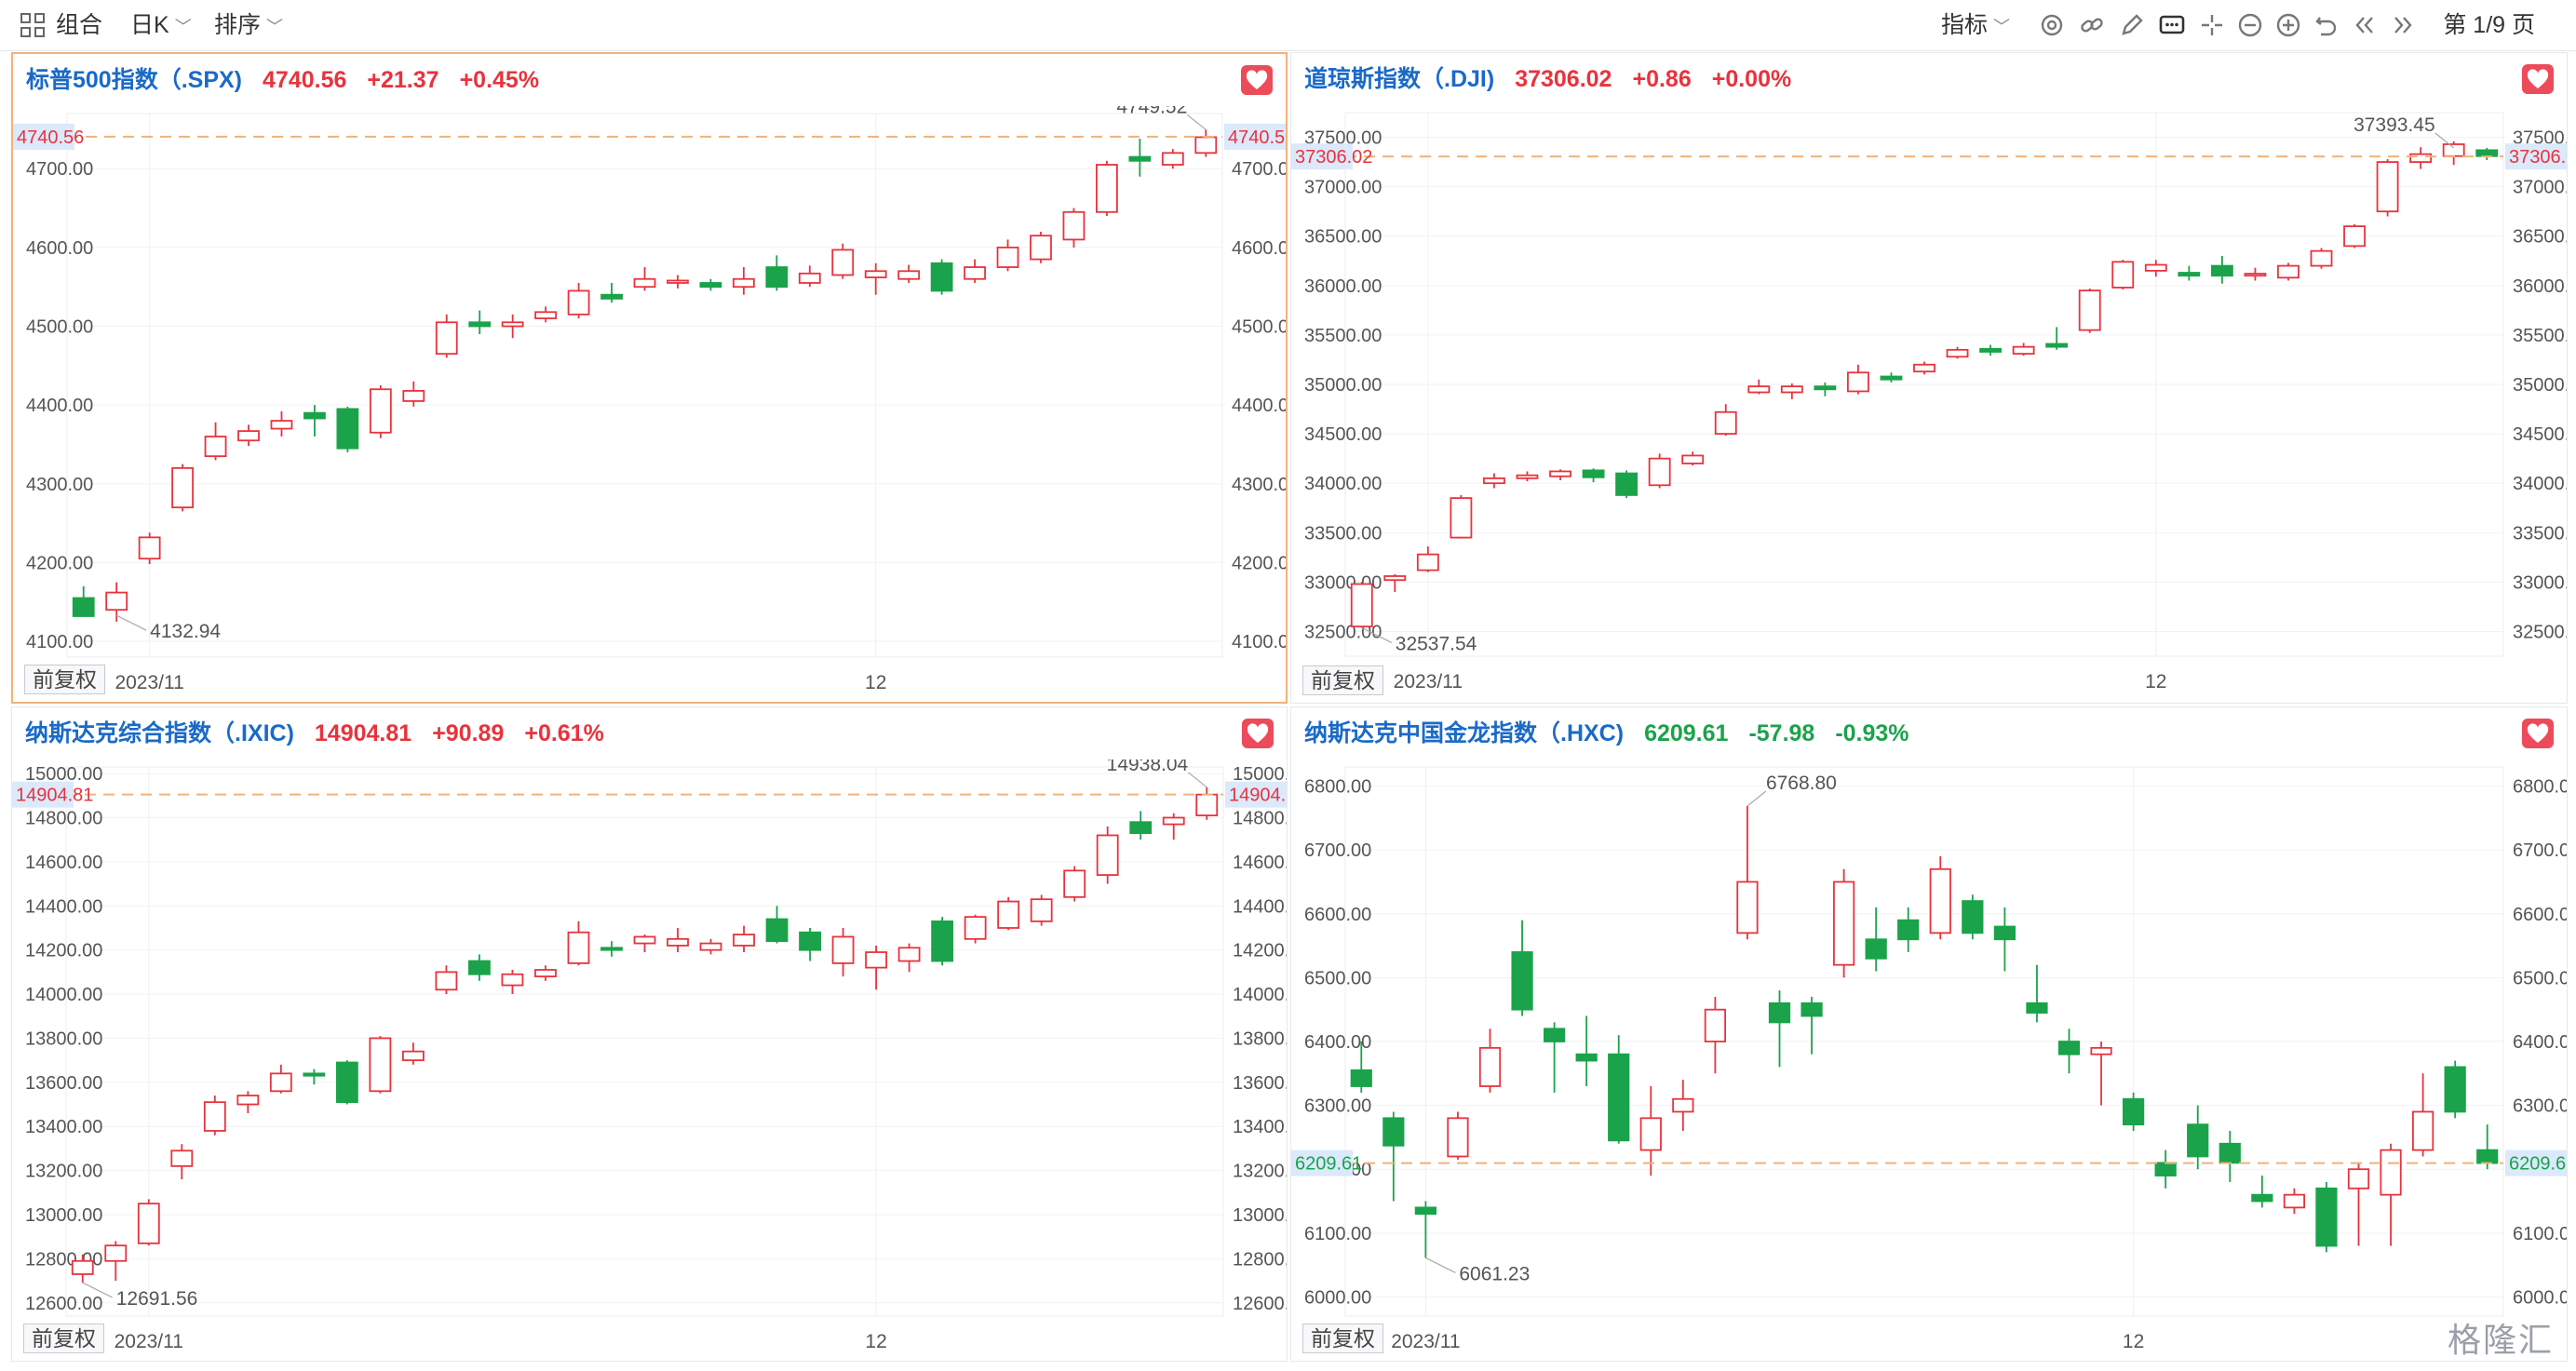  Describe the element at coordinates (2172, 25) in the screenshot. I see `comment-icon` at that location.